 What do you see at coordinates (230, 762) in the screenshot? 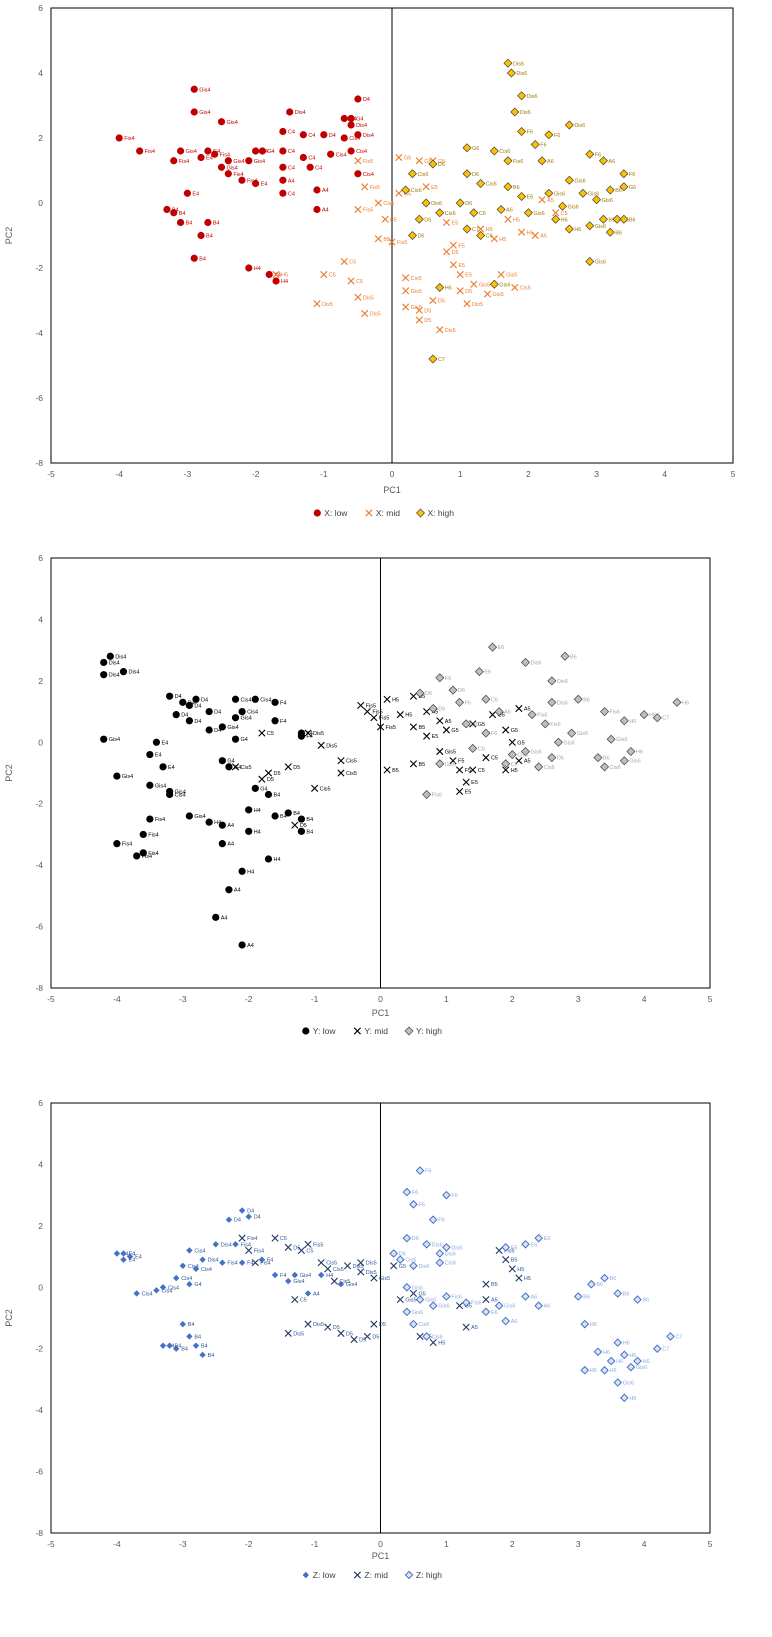
I see `point-label: G4` at bounding box center [230, 762].